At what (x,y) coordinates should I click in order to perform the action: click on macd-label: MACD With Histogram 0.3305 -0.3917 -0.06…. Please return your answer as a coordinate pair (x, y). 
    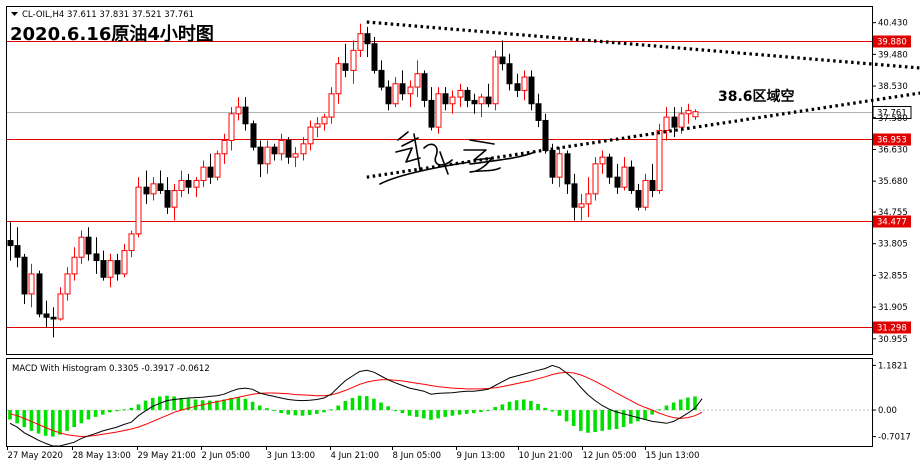
    Looking at the image, I should click on (111, 369).